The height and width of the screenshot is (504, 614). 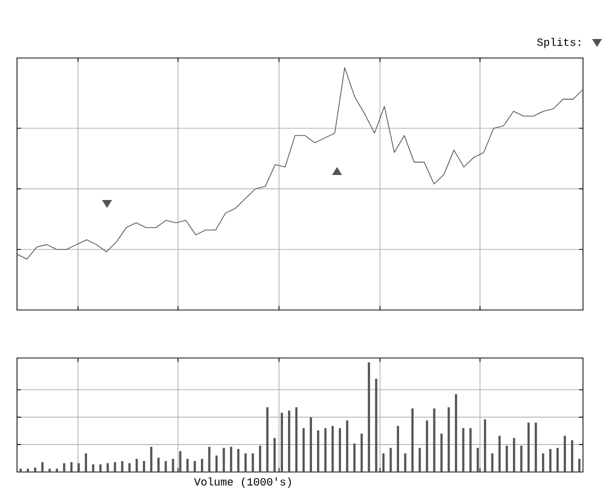 I want to click on x-axis-title: Volume (1000's), so click(x=242, y=483).